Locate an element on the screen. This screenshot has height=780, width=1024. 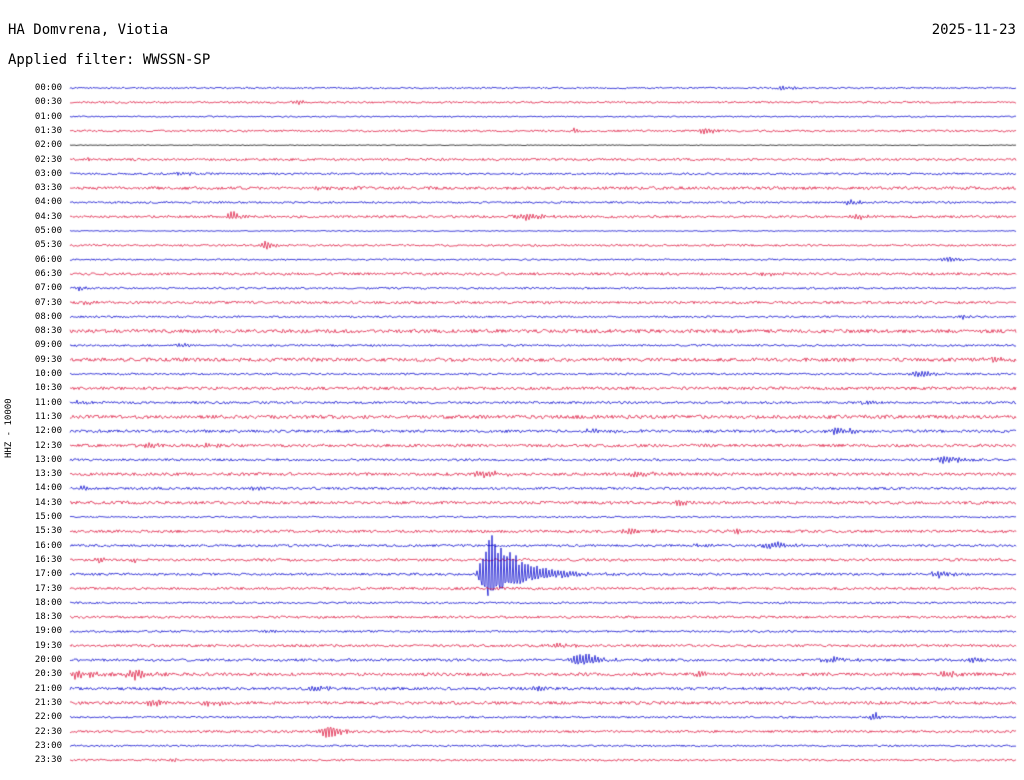
time-label: 08:00 is located at coordinates (48, 316).